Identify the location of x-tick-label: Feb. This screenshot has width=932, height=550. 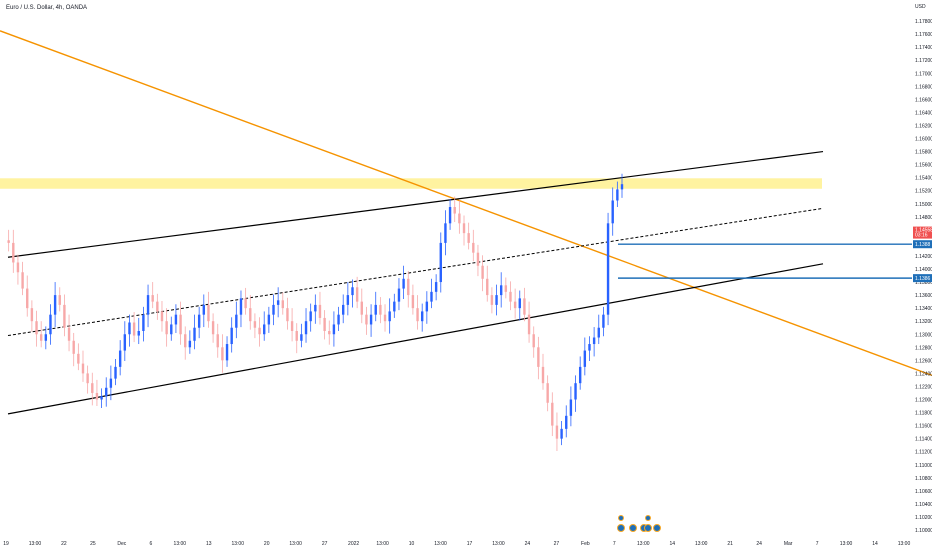
(585, 544).